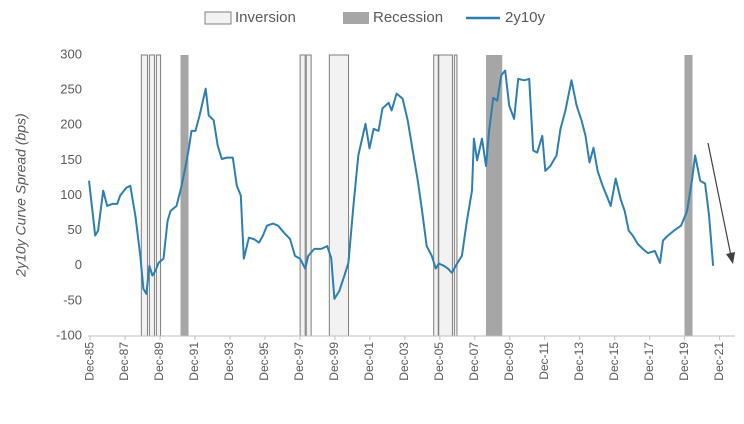 Image resolution: width=744 pixels, height=424 pixels. I want to click on y-tick-label: -100, so click(69, 334).